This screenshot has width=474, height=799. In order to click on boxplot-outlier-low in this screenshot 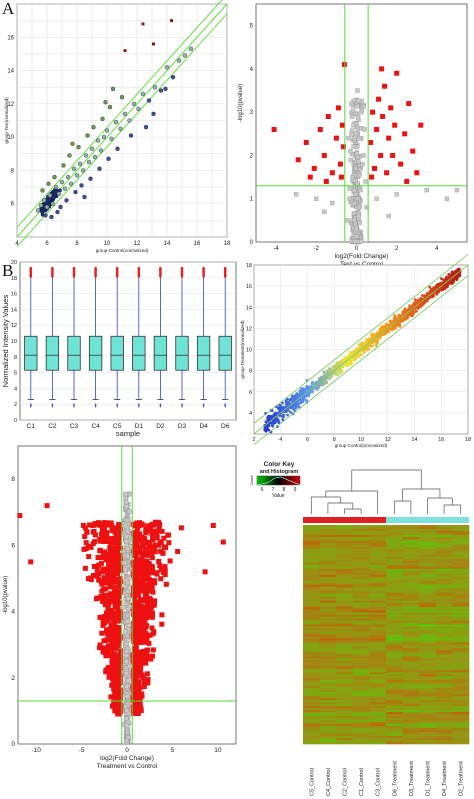, I will do `click(74, 406)`.